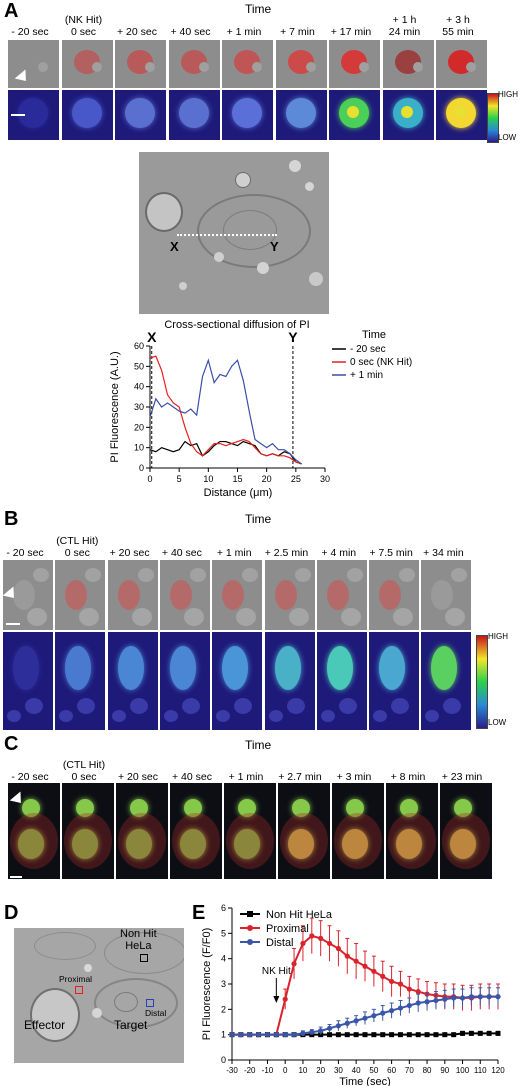 The height and width of the screenshot is (1086, 520). I want to click on micrograph-pi: X Y, so click(234, 233).